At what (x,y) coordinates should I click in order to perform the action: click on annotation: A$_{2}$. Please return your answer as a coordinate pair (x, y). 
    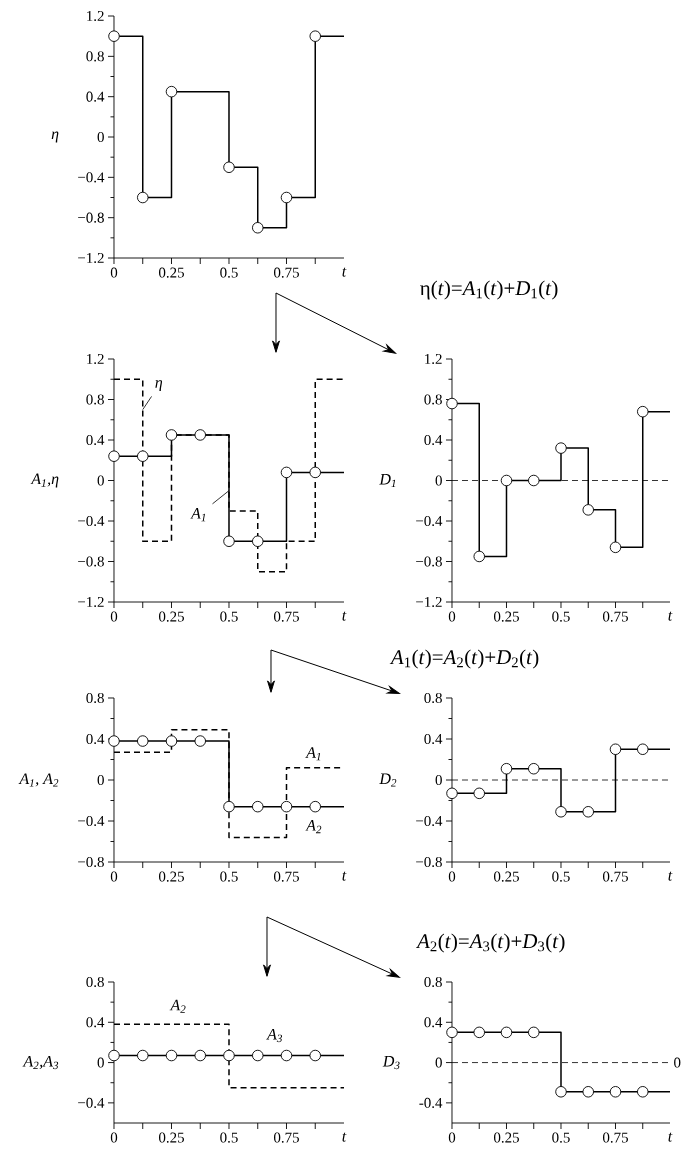
    Looking at the image, I should click on (313, 827).